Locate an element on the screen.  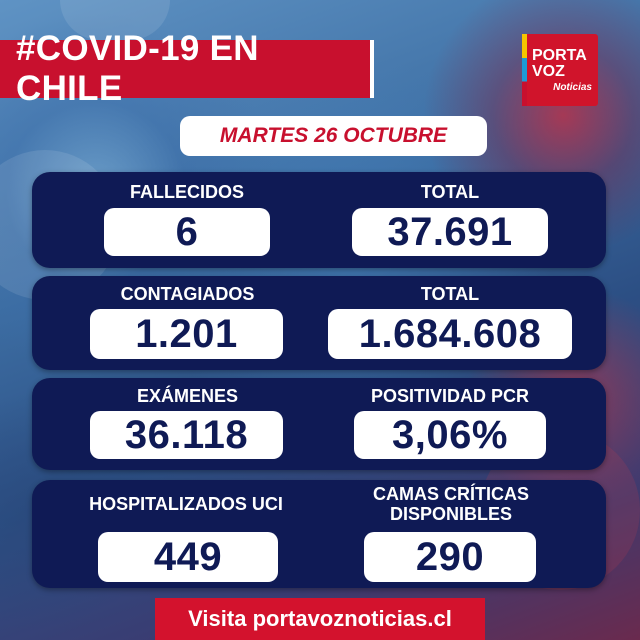
contagiados-value: 1.201 is located at coordinates (186, 333).